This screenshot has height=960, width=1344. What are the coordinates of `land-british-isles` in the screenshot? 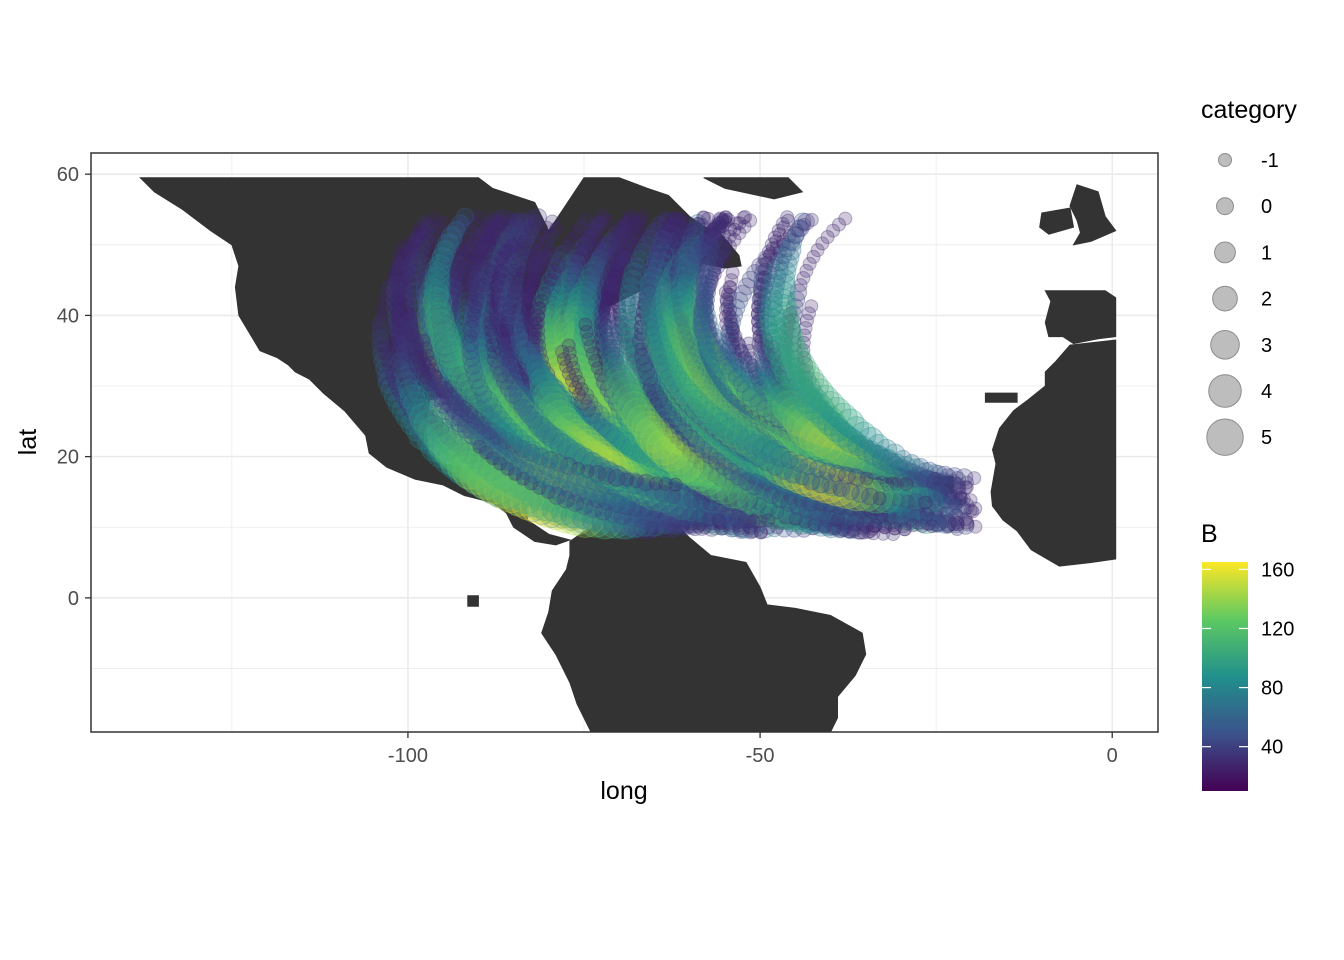 It's located at (1093, 215).